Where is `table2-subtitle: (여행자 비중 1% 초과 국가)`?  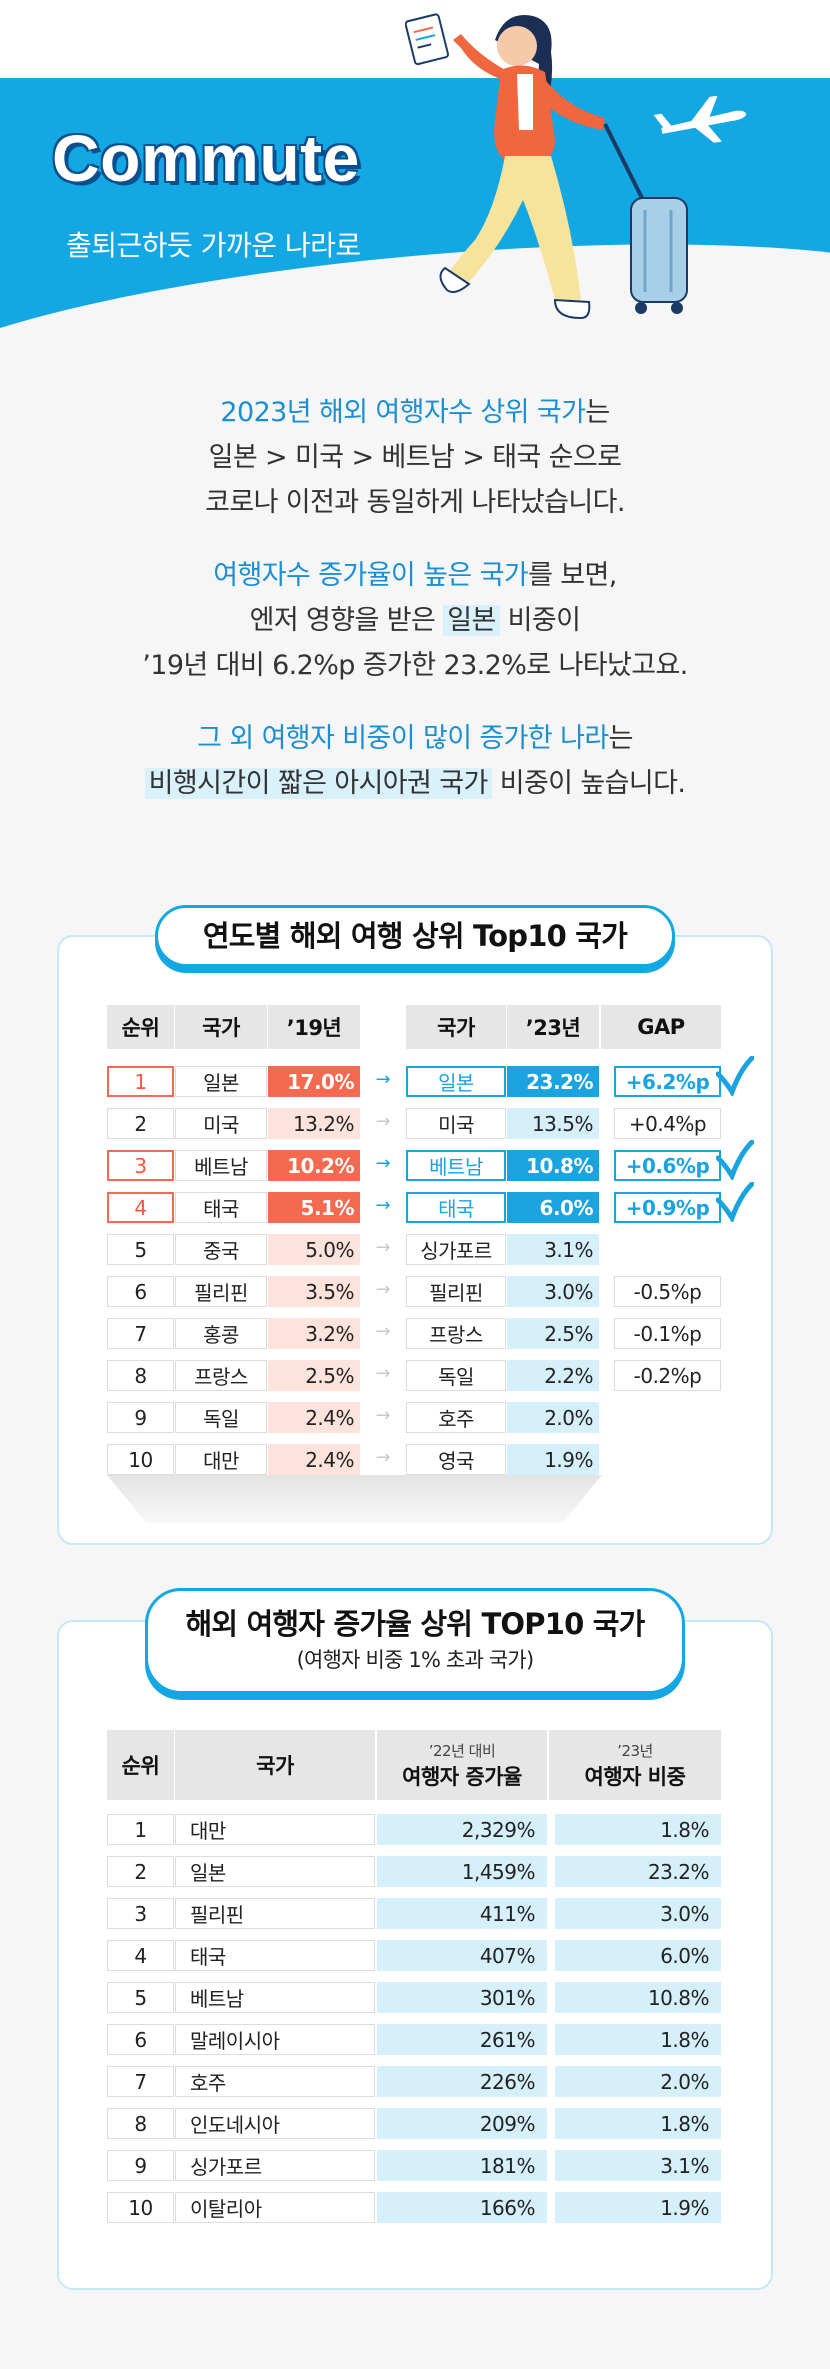
table2-subtitle: (여행자 비중 1% 초과 국가) is located at coordinates (415, 1660).